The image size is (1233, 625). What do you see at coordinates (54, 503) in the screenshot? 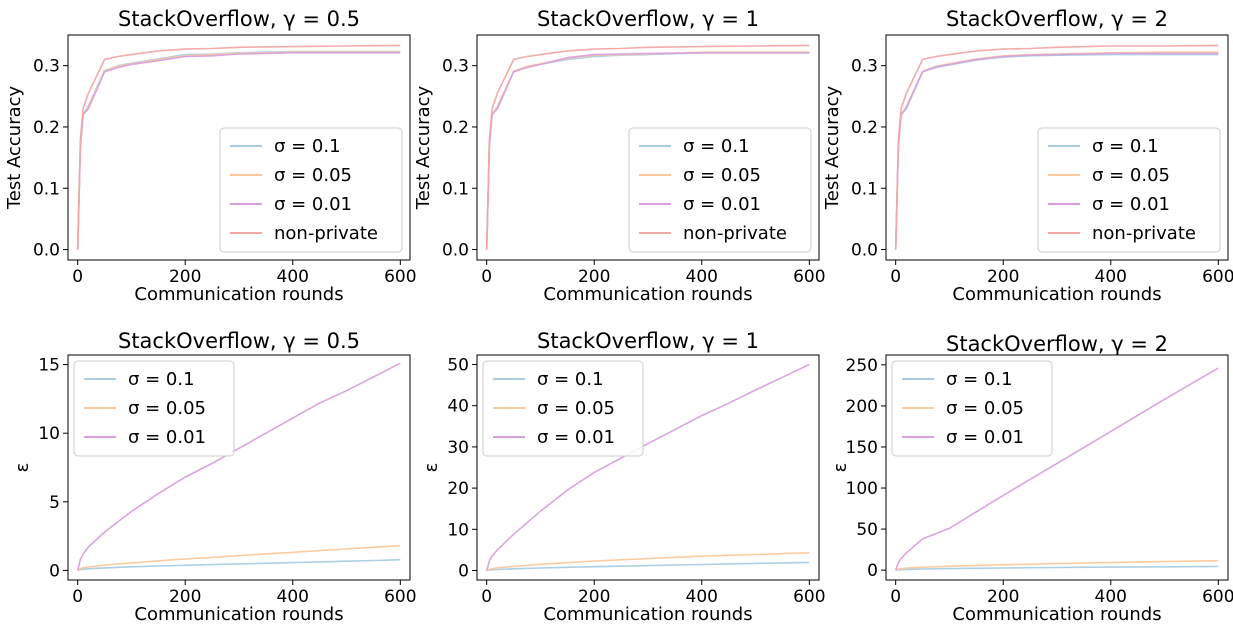
I see `y-tick-label: 5` at bounding box center [54, 503].